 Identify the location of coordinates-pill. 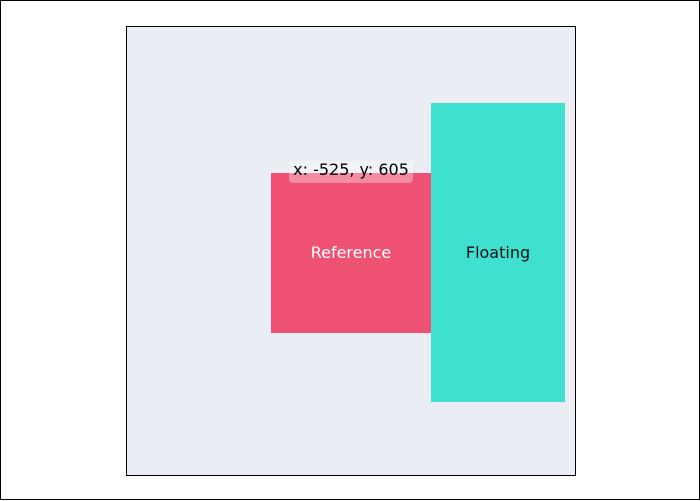
(351, 172).